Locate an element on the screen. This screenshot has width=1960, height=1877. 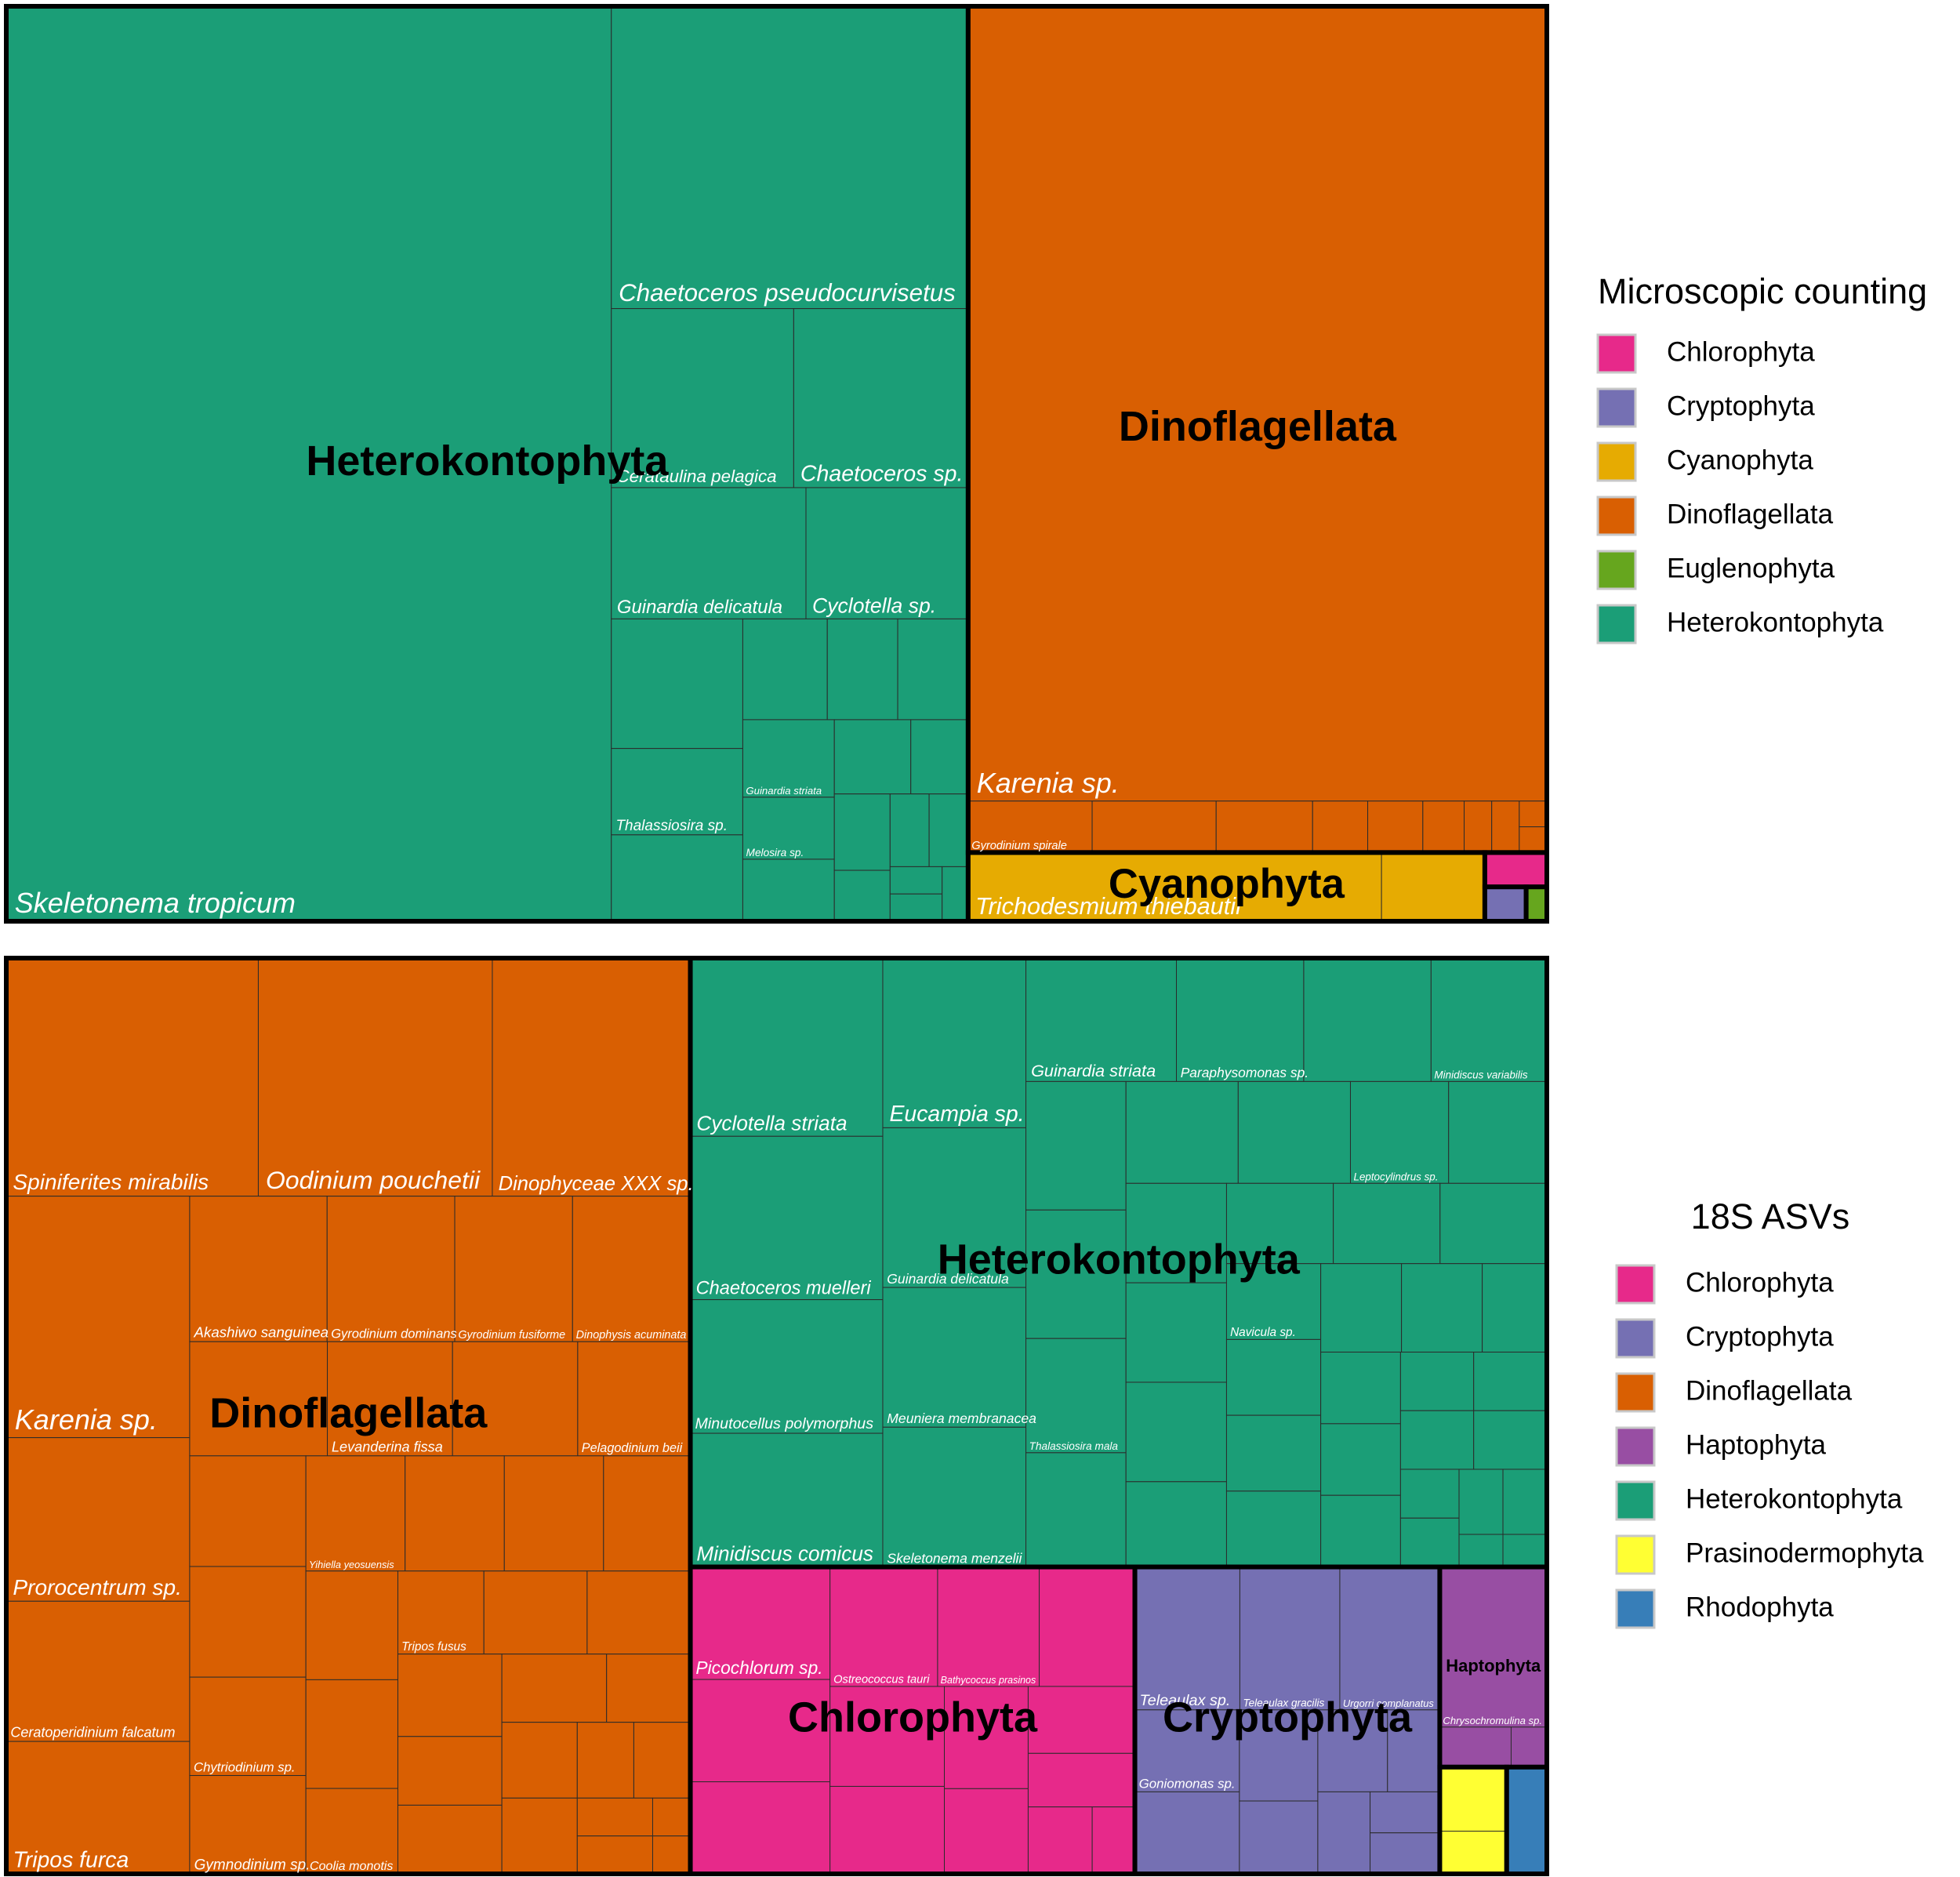
tile-label: Minidiscus comicus is located at coordinates (784, 1554).